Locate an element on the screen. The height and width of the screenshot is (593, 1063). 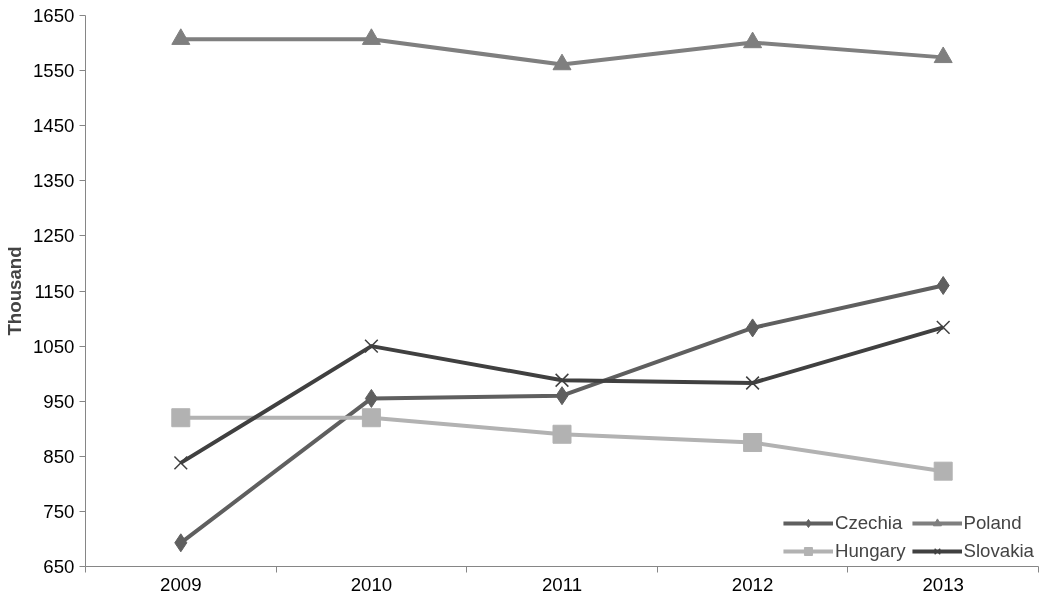
y-tick-label: 850 is located at coordinates (59, 456).